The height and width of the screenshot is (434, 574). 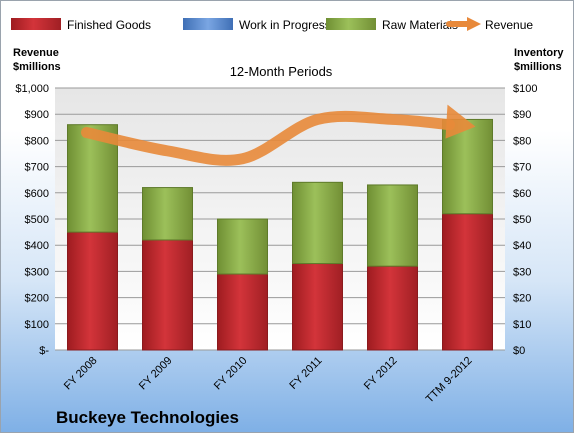 What do you see at coordinates (305, 373) in the screenshot?
I see `x-tick-label: FY 2011` at bounding box center [305, 373].